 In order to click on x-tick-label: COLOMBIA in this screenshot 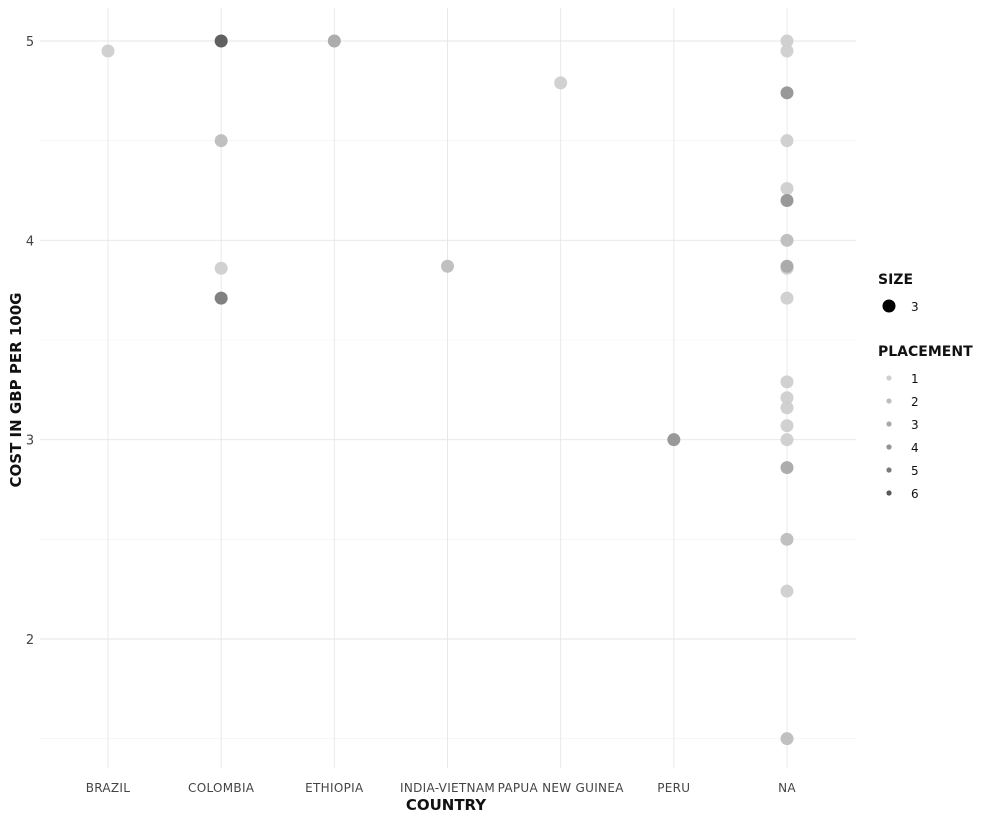, I will do `click(221, 788)`.